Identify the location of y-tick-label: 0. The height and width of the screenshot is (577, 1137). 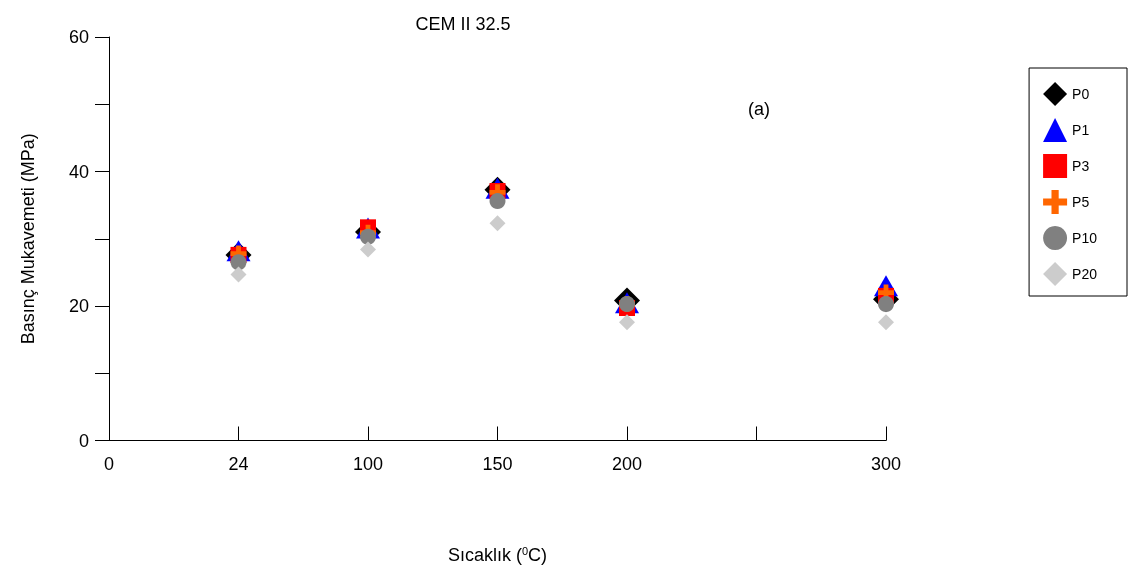
(83, 440).